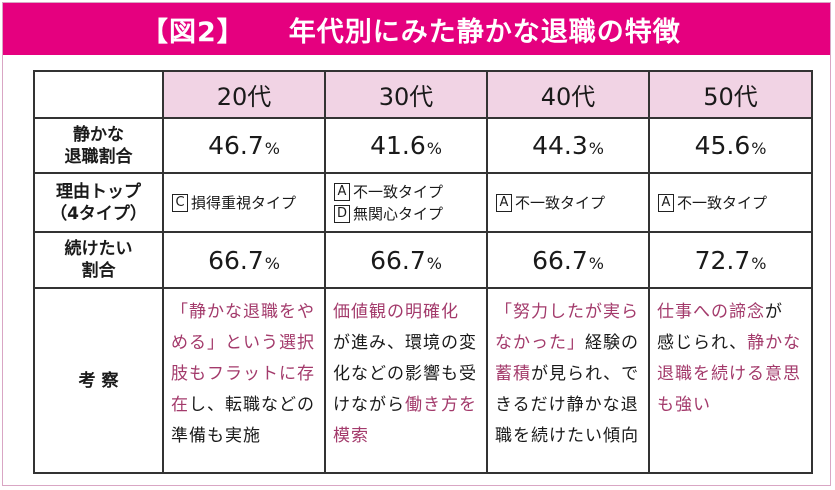 This screenshot has height=490, width=835. I want to click on reason-40s: A 不一致タイプ, so click(568, 202).